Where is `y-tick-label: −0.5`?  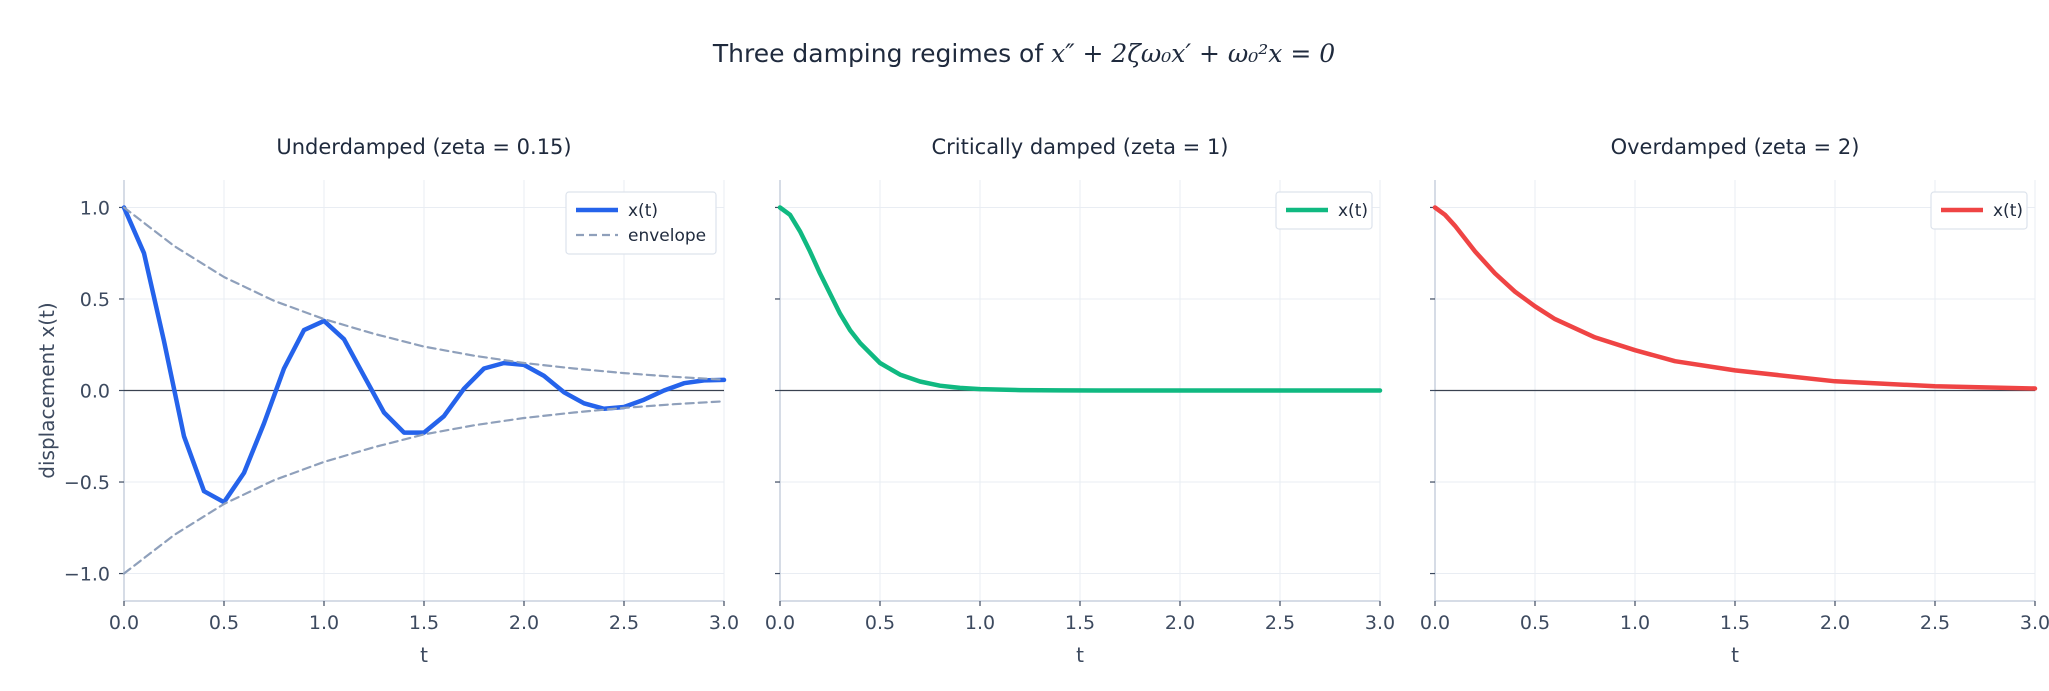 y-tick-label: −0.5 is located at coordinates (87, 483).